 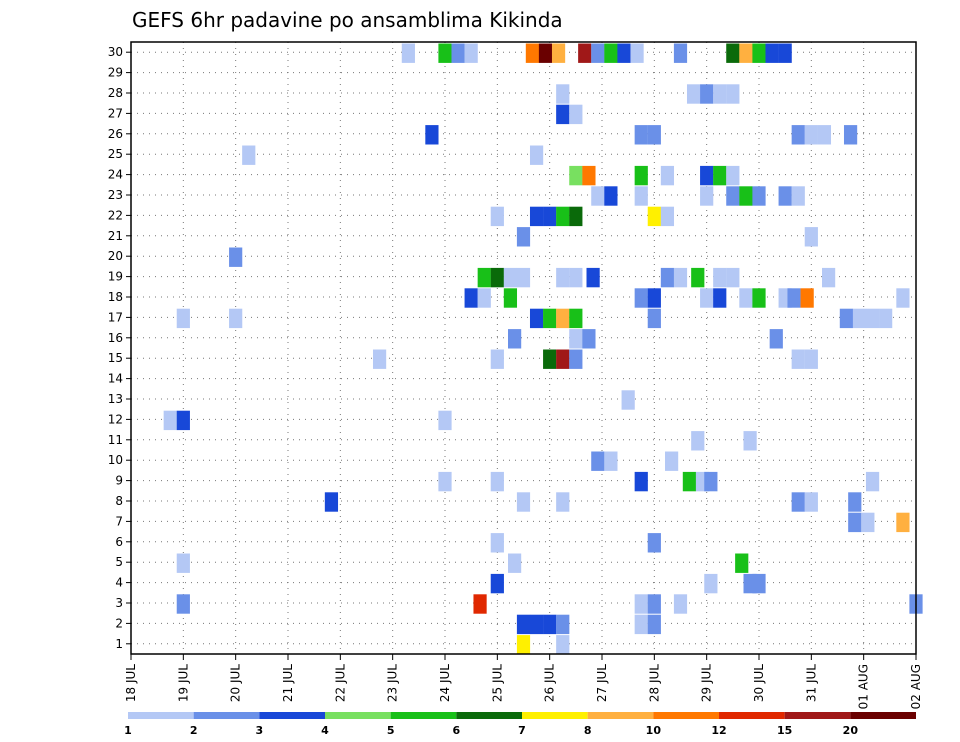 What do you see at coordinates (115, 277) in the screenshot?
I see `y-tick-label: 19` at bounding box center [115, 277].